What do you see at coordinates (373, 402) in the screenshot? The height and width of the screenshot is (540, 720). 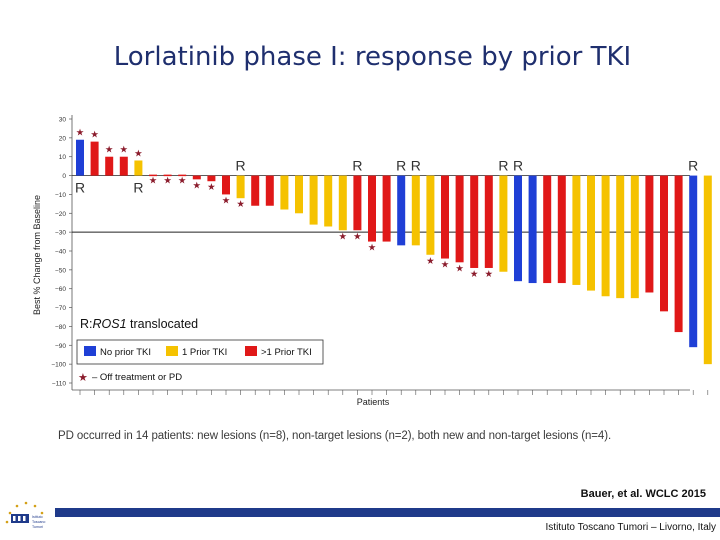 I see `x-axis-label: Patients` at bounding box center [373, 402].